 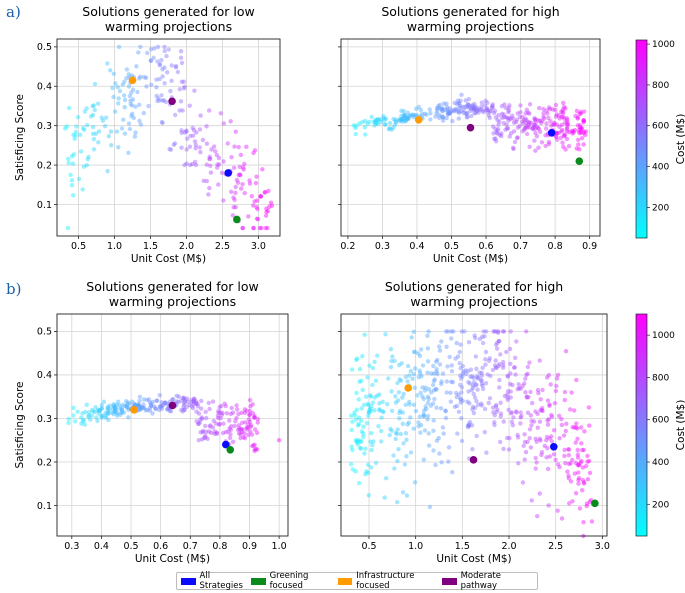 What do you see at coordinates (134, 409) in the screenshot?
I see `highlight-infrastructure-focused` at bounding box center [134, 409].